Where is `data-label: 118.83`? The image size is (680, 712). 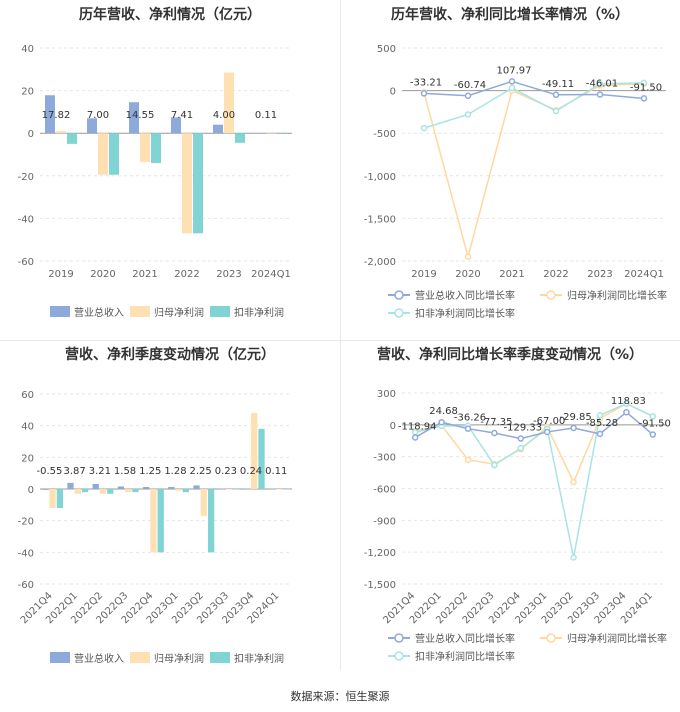 data-label: 118.83 is located at coordinates (628, 401).